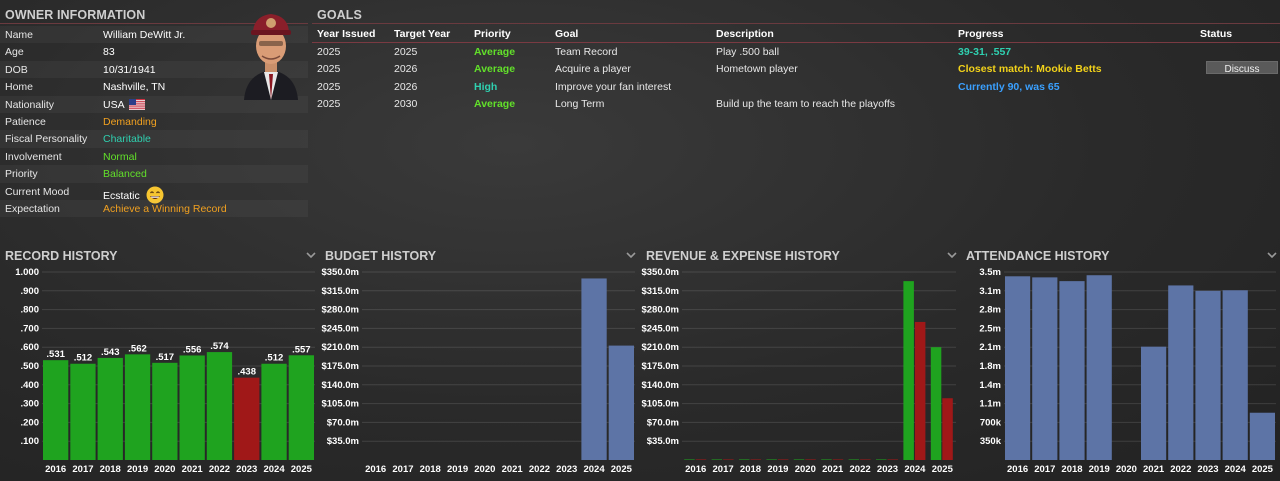 This screenshot has height=481, width=1280. Describe the element at coordinates (340, 328) in the screenshot. I see `y-tick-label: $245.0m` at that location.